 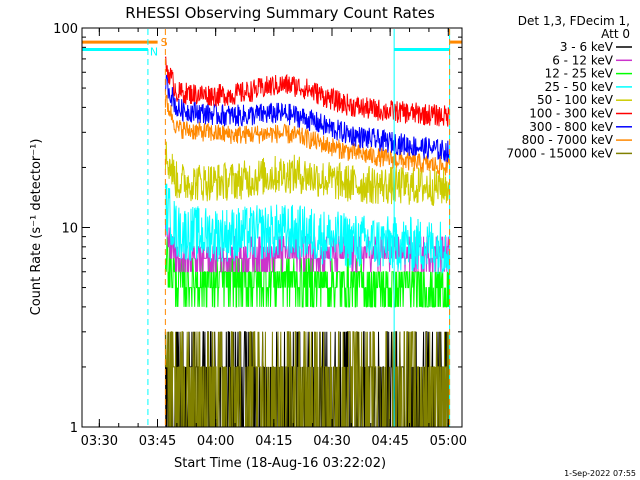 I want to click on chart-title: RHESSI Observing Summary Count Rates, so click(x=280, y=13).